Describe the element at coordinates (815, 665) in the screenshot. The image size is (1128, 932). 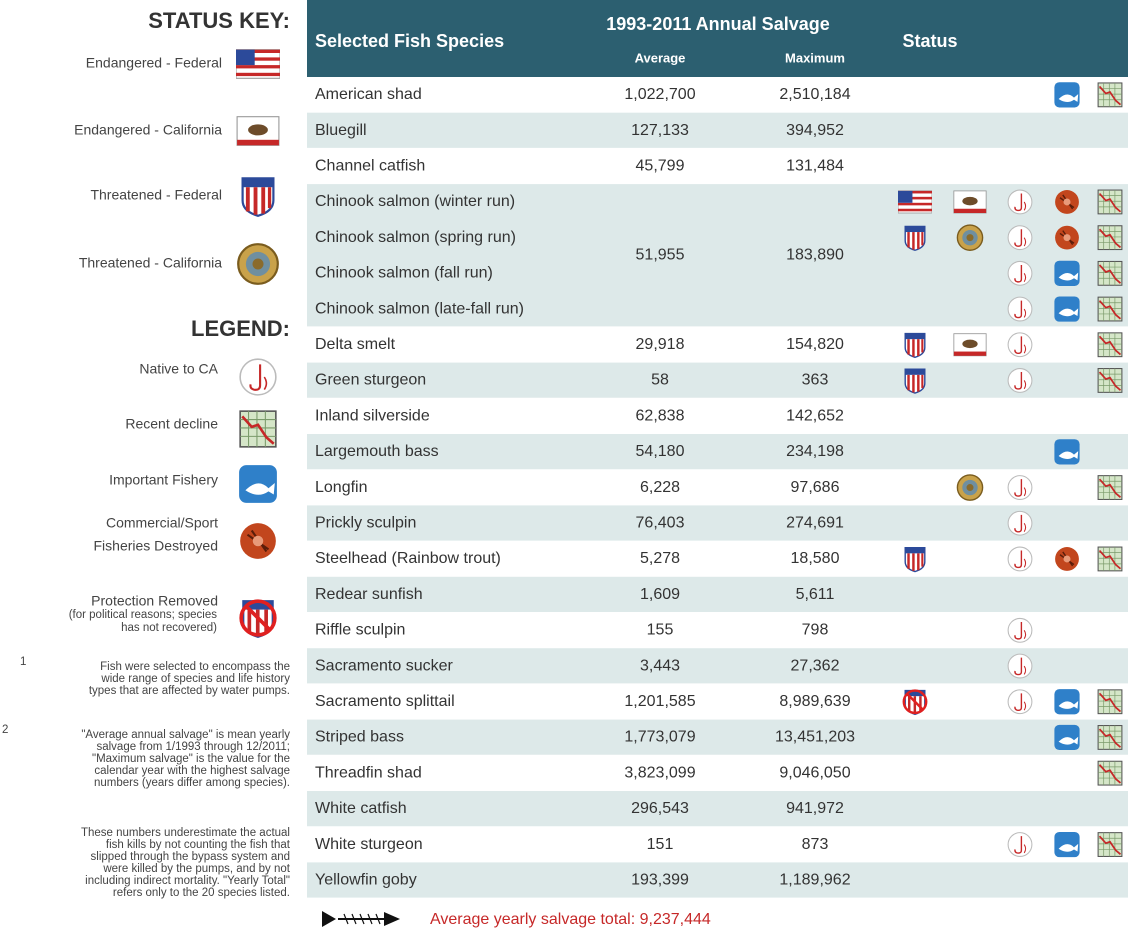
I see `maximum: 27,362` at that location.